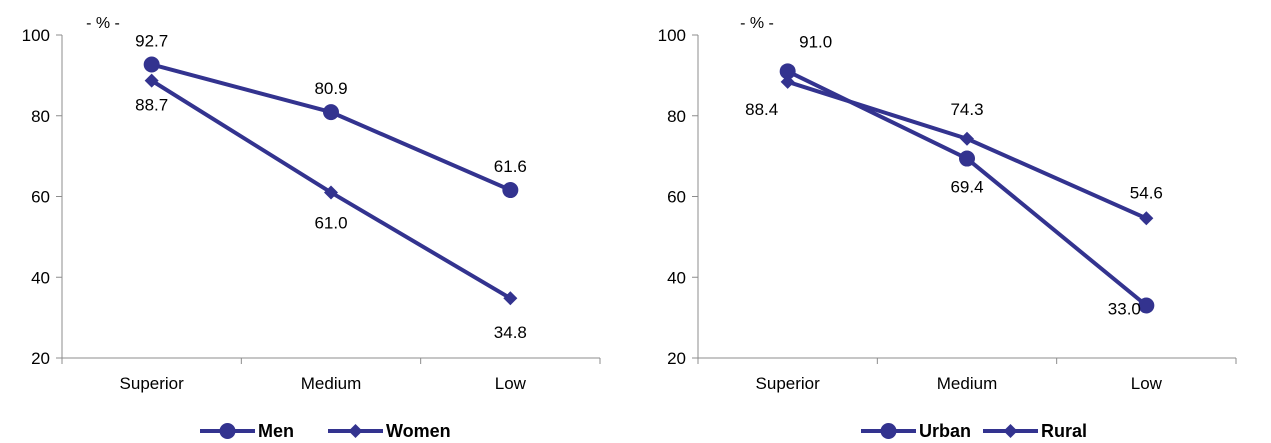 Image resolution: width=1271 pixels, height=443 pixels. What do you see at coordinates (355, 431) in the screenshot?
I see `legend-marker-women` at bounding box center [355, 431].